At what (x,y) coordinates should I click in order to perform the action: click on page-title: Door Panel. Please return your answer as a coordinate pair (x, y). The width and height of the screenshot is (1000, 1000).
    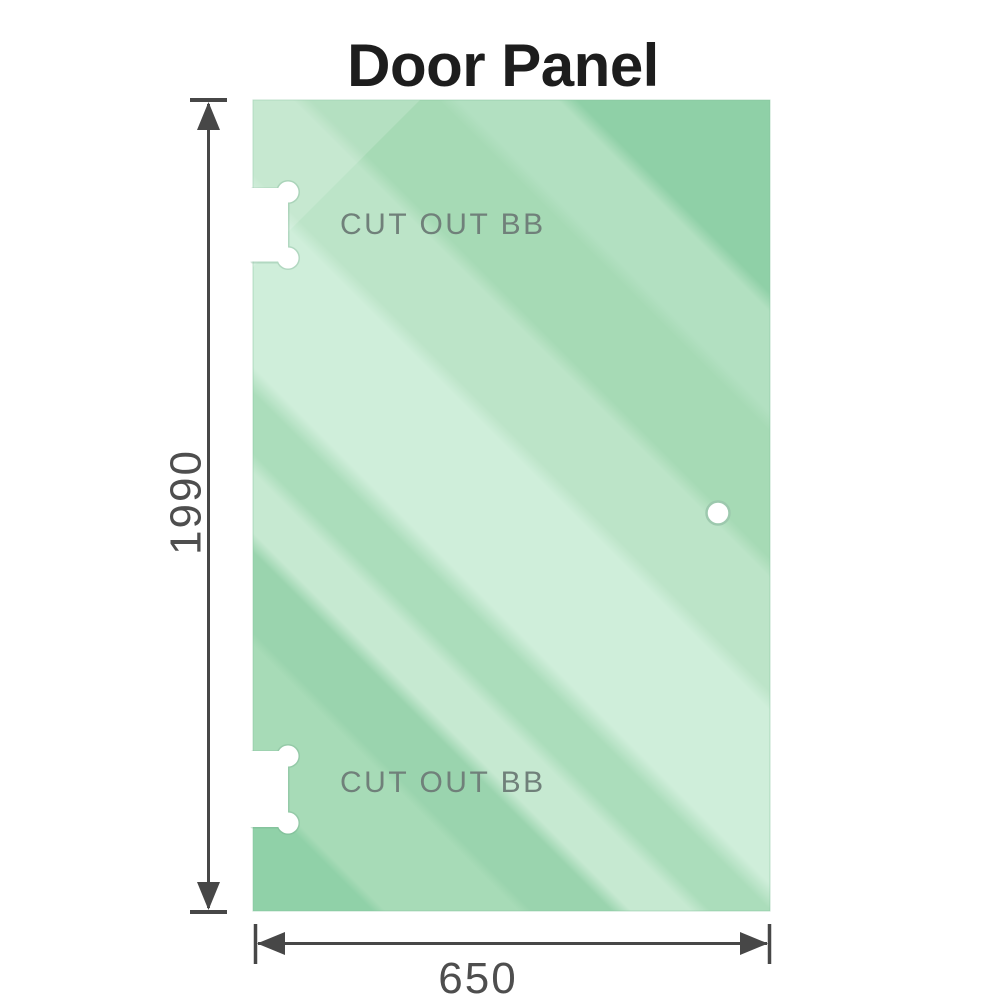
    Looking at the image, I should click on (503, 65).